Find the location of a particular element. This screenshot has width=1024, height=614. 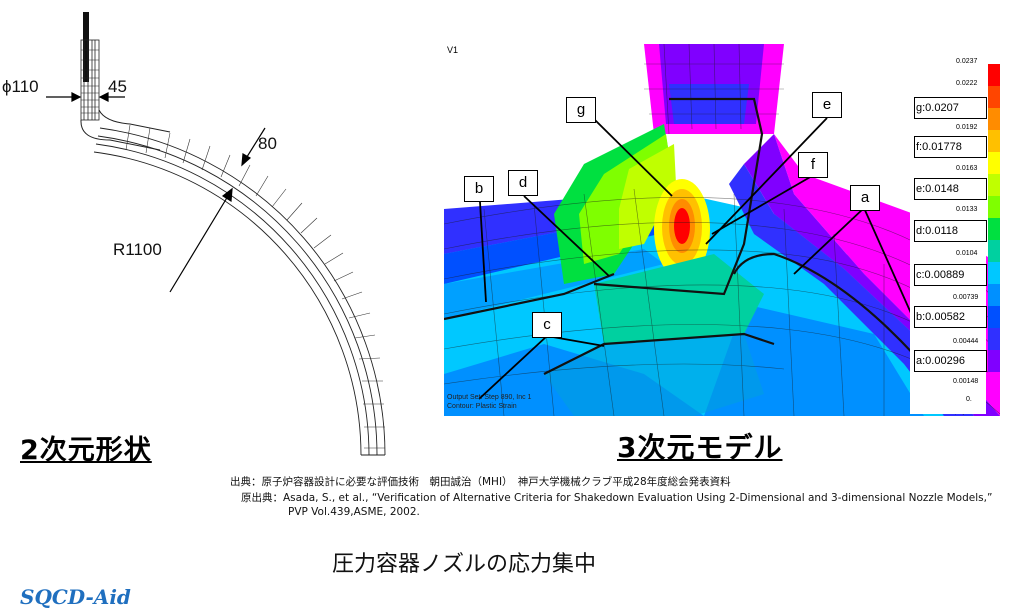

level-e: e:0.0148 is located at coordinates (950, 189).